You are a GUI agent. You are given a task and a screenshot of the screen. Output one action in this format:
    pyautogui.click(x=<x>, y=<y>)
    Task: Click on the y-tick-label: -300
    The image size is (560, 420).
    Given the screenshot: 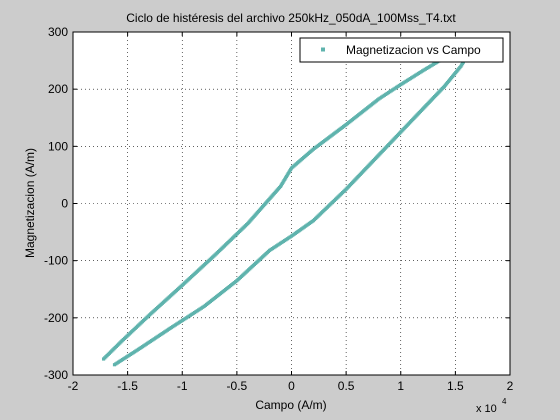 What is the action you would take?
    pyautogui.click(x=56, y=375)
    